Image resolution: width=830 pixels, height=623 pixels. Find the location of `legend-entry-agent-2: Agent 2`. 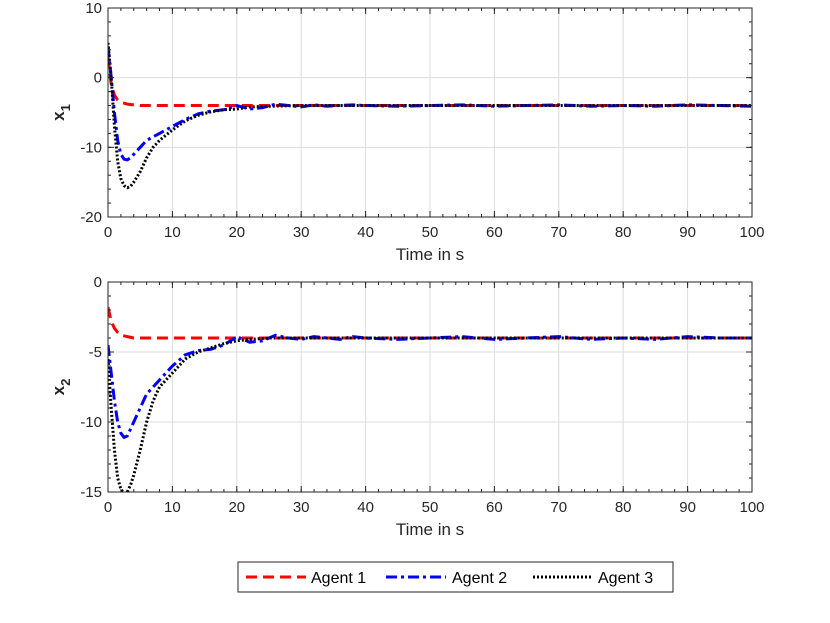

legend-entry-agent-2: Agent 2 is located at coordinates (446, 578).